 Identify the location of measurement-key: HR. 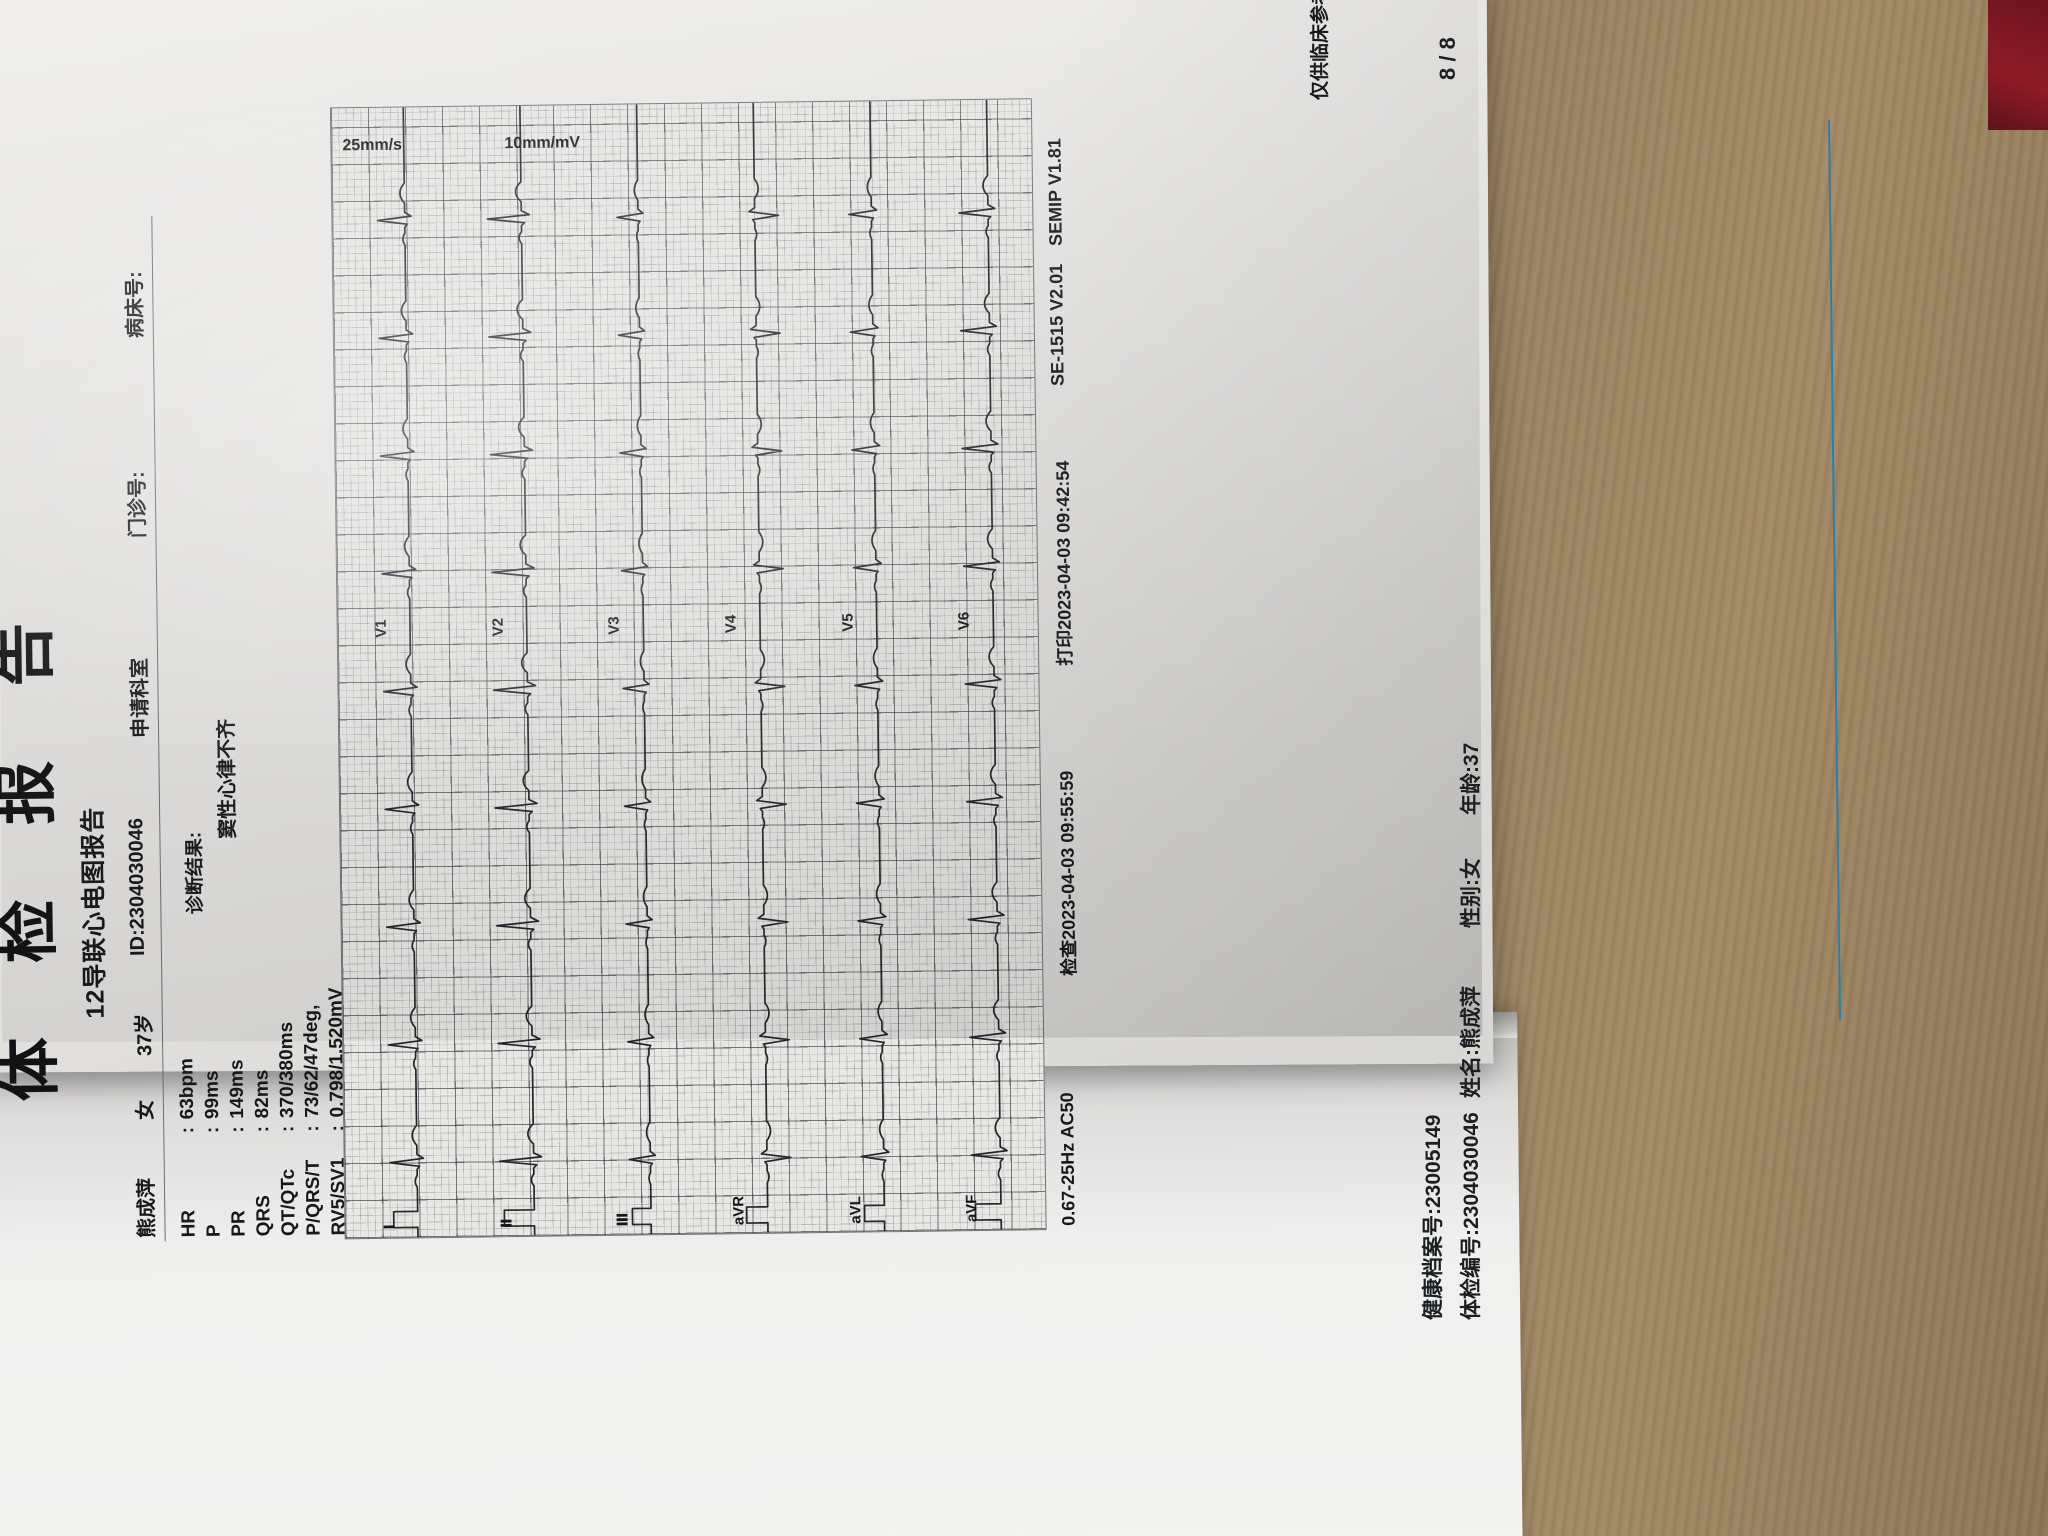
(189, 1223).